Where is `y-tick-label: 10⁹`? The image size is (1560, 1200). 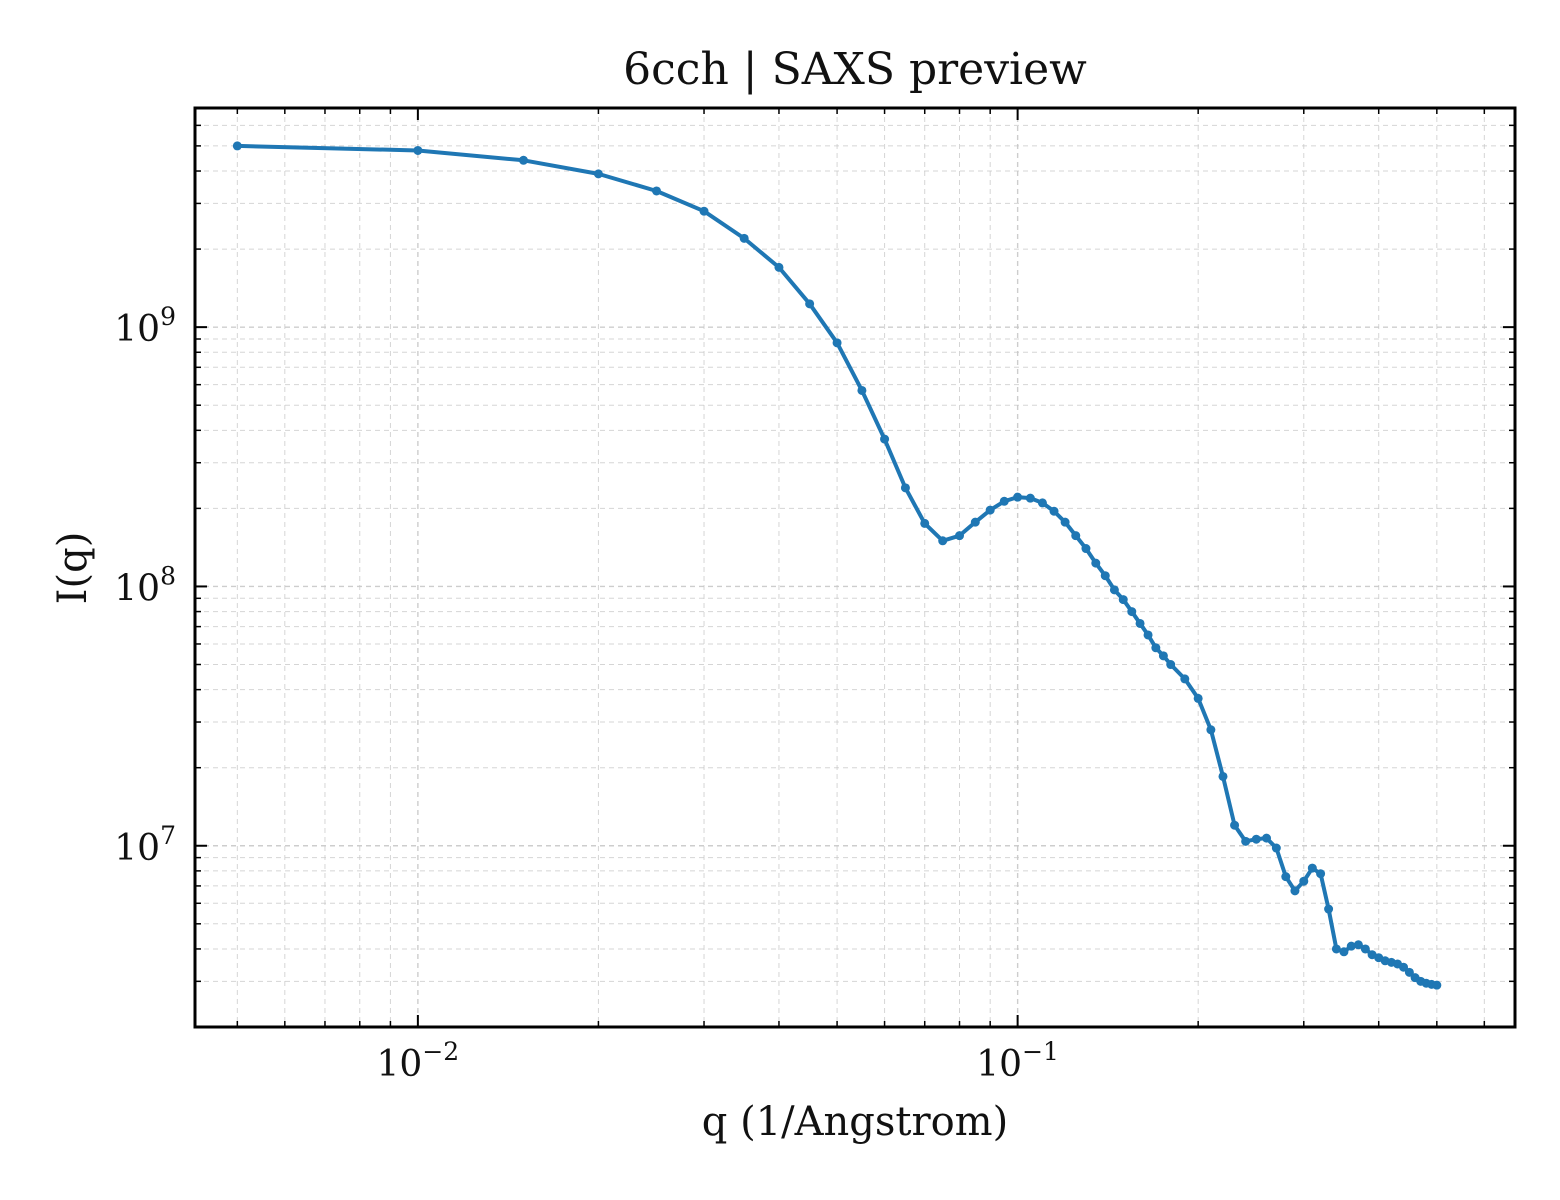
y-tick-label: 10⁹ is located at coordinates (145, 326).